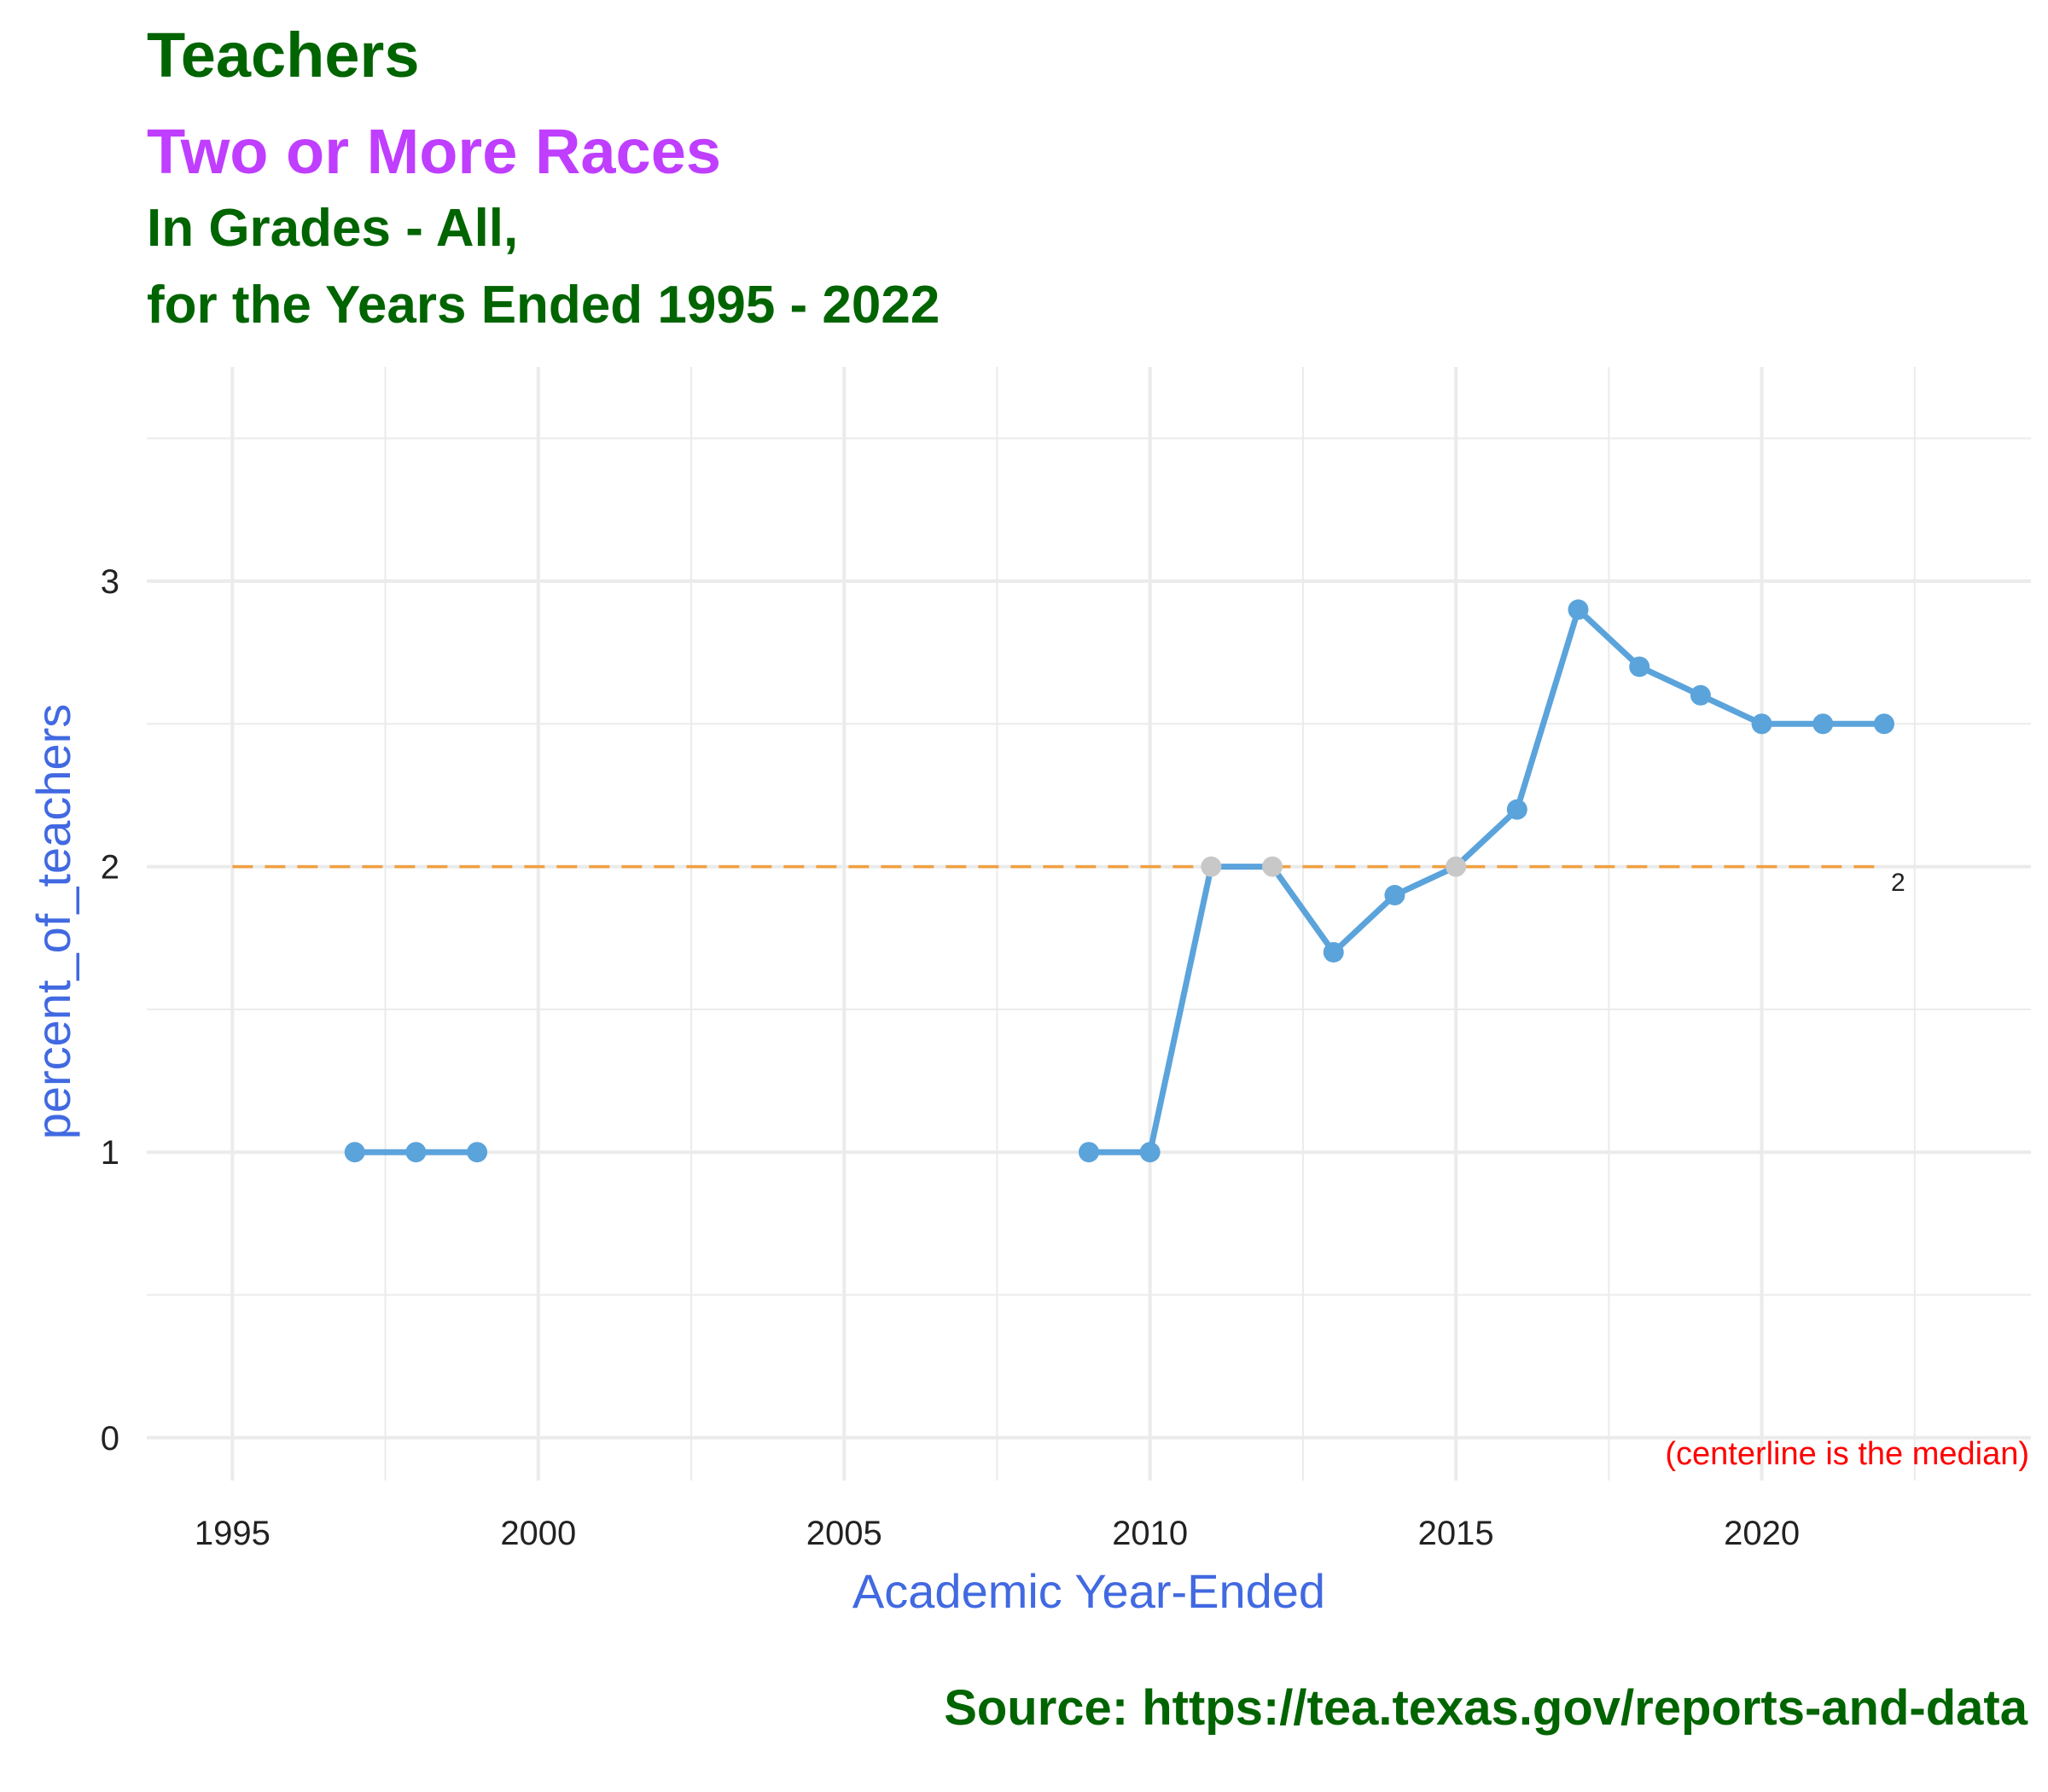 The width and height of the screenshot is (2048, 1792). I want to click on centerline-value-label: 2, so click(1898, 883).